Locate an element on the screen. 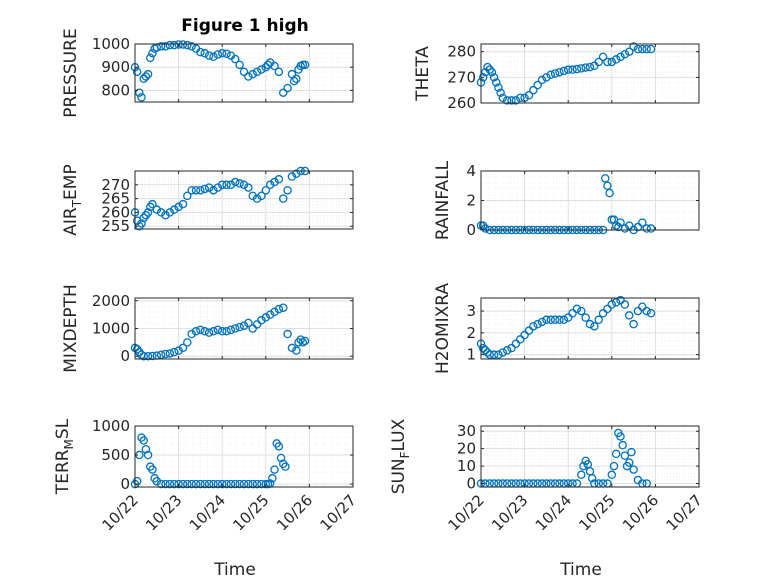 This screenshot has height=583, width=778. x-tick-label: 10/23 is located at coordinates (509, 512).